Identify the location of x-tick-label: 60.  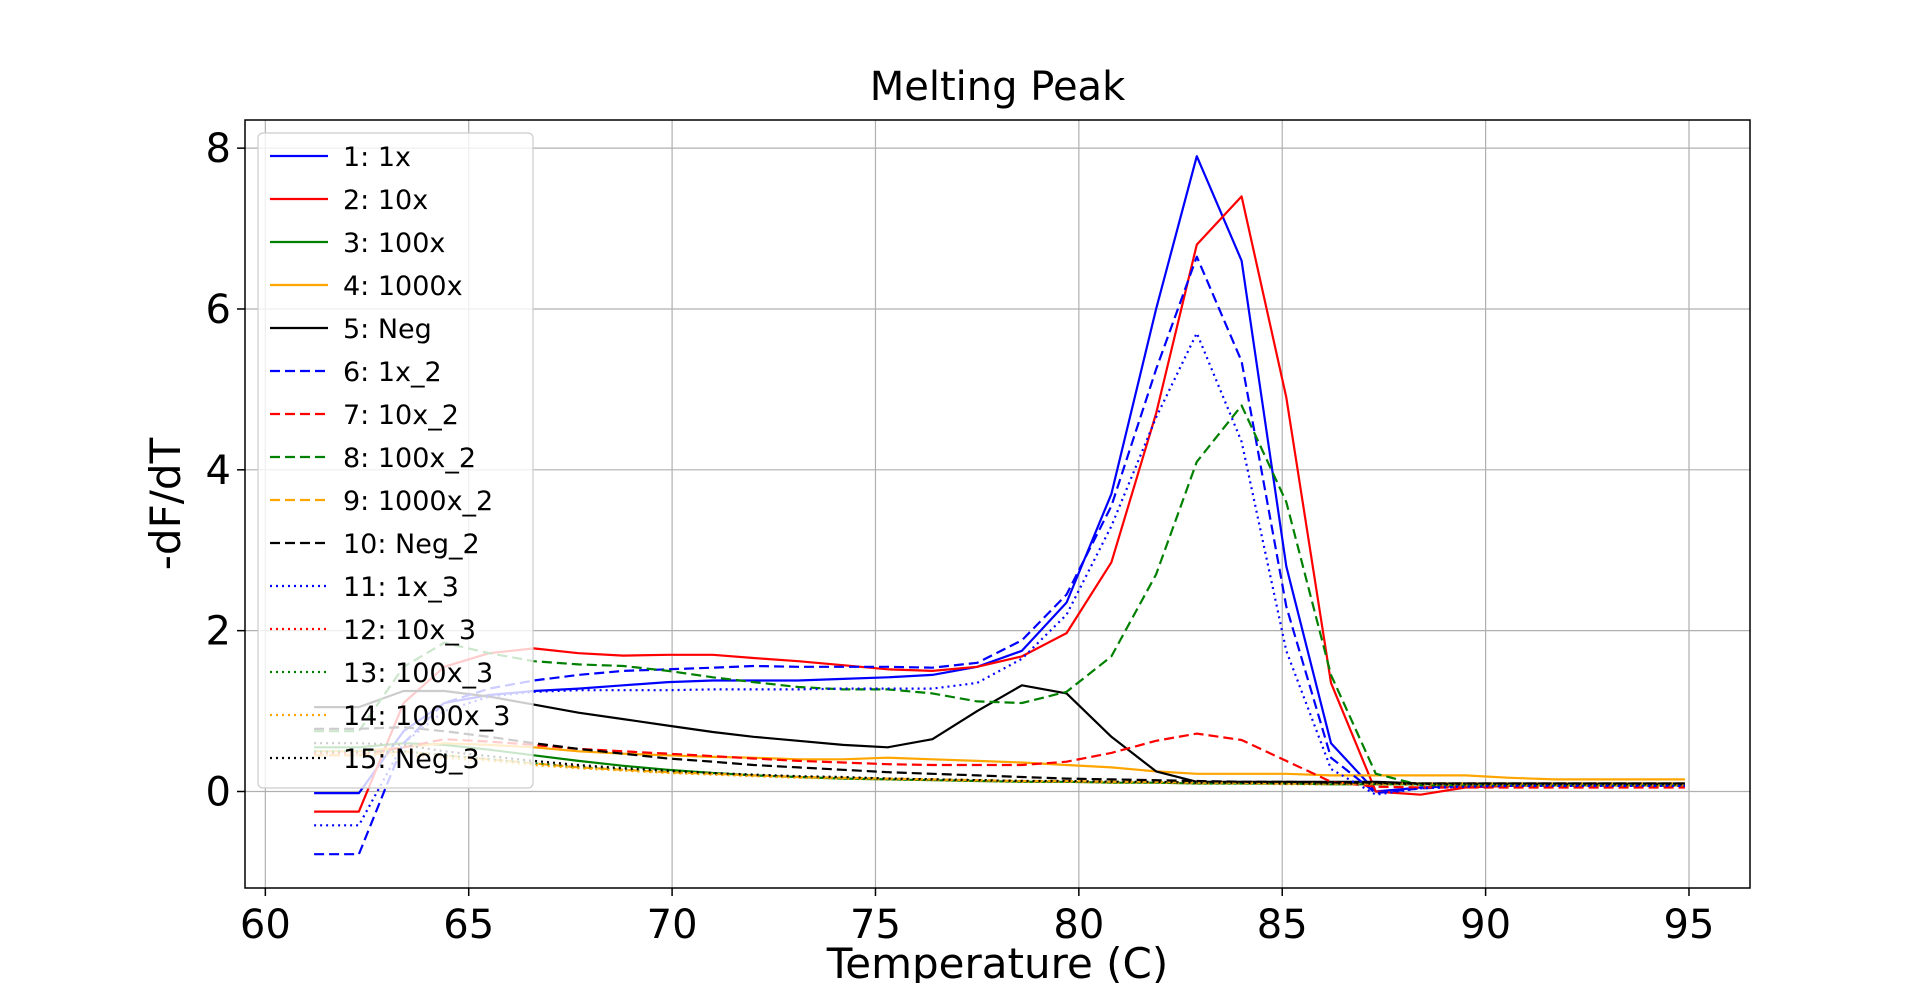
(265, 925).